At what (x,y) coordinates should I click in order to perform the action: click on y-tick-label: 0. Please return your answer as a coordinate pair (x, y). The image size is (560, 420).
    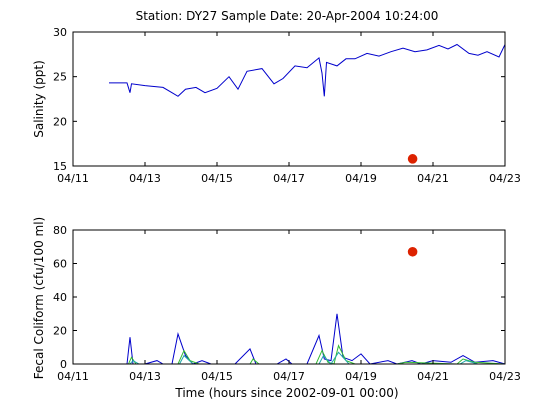
    Looking at the image, I should click on (63, 364).